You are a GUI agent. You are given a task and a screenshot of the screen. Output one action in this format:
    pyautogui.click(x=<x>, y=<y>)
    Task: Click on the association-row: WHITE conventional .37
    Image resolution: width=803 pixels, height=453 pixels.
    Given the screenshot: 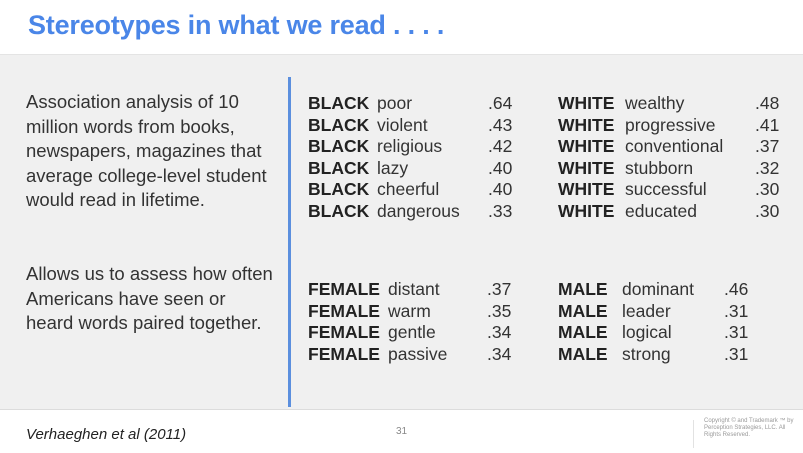 What is the action you would take?
    pyautogui.click(x=676, y=147)
    